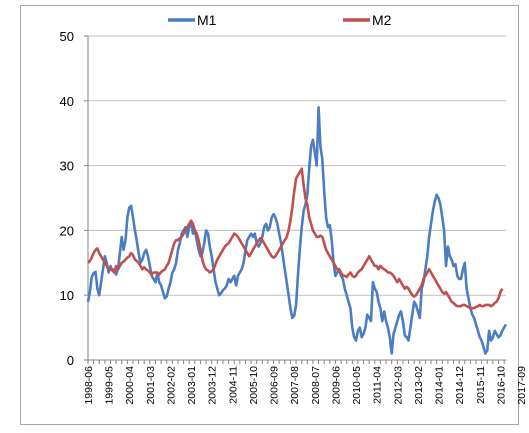 This screenshot has width=529, height=433. Describe the element at coordinates (357, 385) in the screenshot. I see `x-tick-label: 2010-05` at that location.